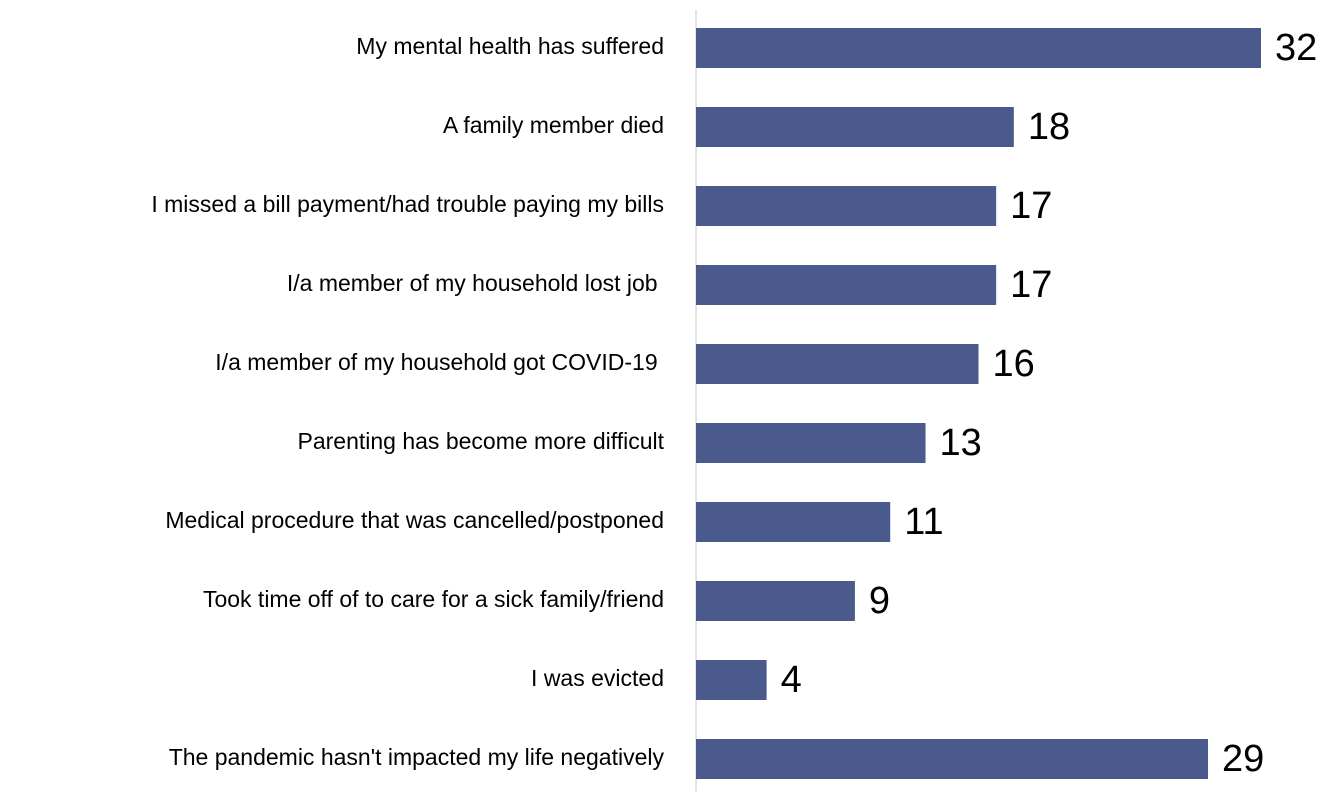 This screenshot has width=1324, height=792. I want to click on category-label: I/a member of my household lost job, so click(475, 283).